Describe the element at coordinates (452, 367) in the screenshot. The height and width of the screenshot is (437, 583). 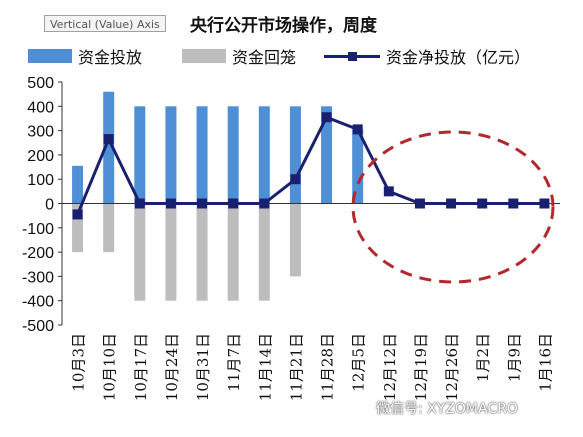
I see `x-tick-label: 12月26日` at that location.